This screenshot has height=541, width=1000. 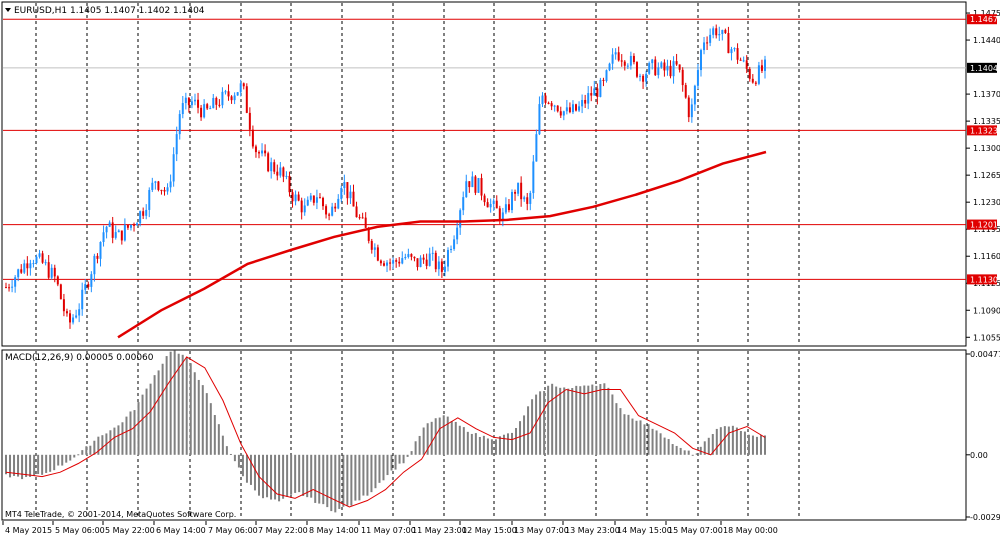 I want to click on triangle-down-icon, so click(x=8, y=10).